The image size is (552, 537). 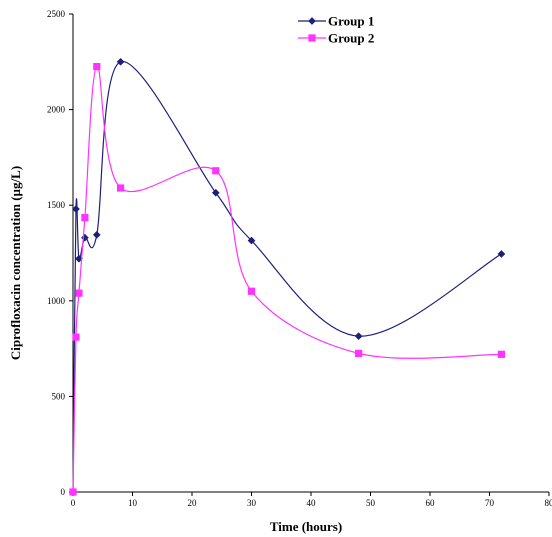 What do you see at coordinates (15, 263) in the screenshot?
I see `y-axis-title: Ciprofloxacin concentration (µg/L)` at bounding box center [15, 263].